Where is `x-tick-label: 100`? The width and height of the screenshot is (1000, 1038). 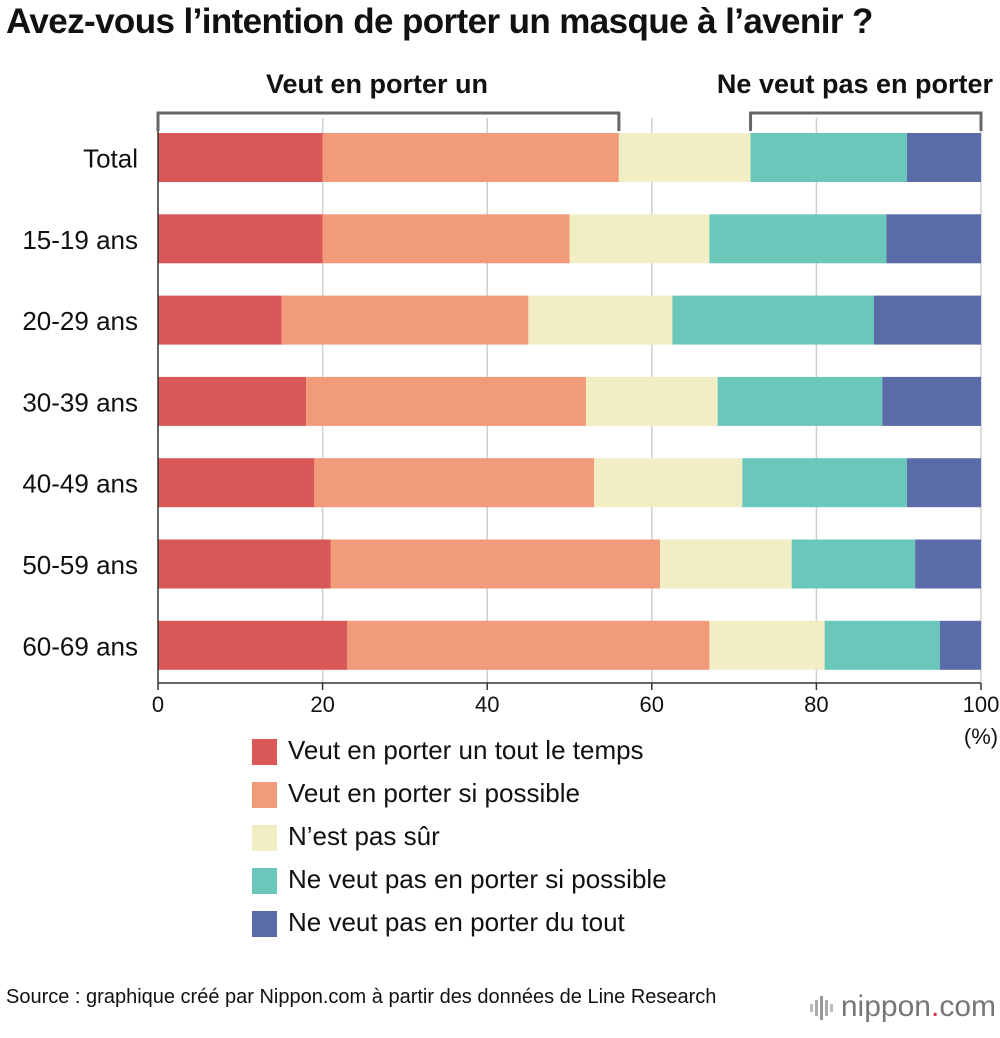 x-tick-label: 100 is located at coordinates (981, 704).